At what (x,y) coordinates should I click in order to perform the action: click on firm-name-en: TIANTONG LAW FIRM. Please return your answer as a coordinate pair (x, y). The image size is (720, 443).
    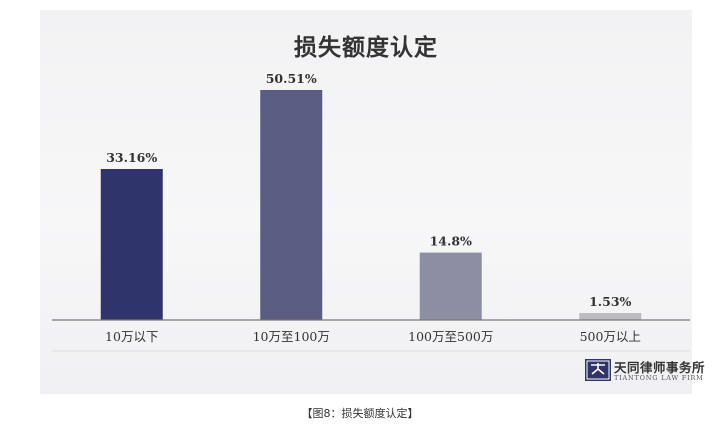
    Looking at the image, I should click on (659, 378).